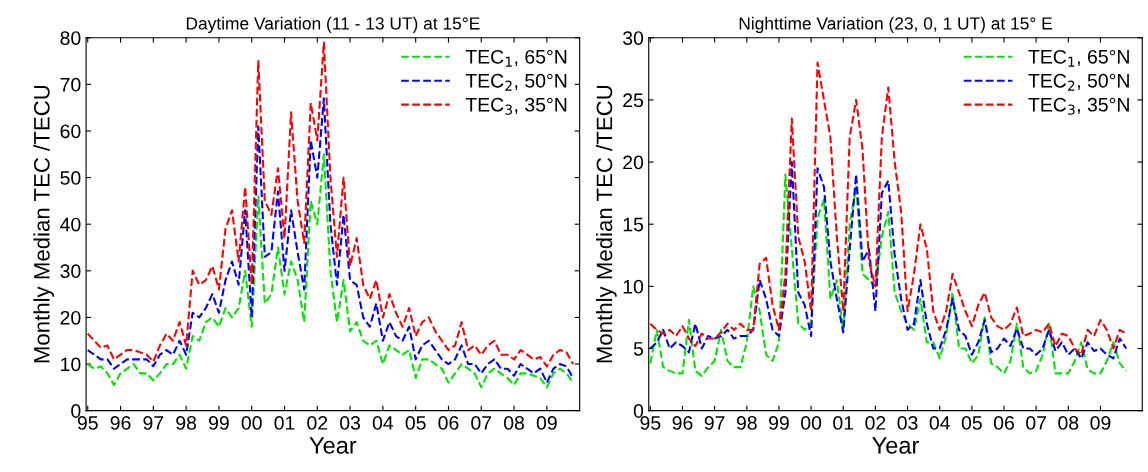 The height and width of the screenshot is (472, 1148). Describe the element at coordinates (633, 100) in the screenshot. I see `y-tick-label: 25` at that location.